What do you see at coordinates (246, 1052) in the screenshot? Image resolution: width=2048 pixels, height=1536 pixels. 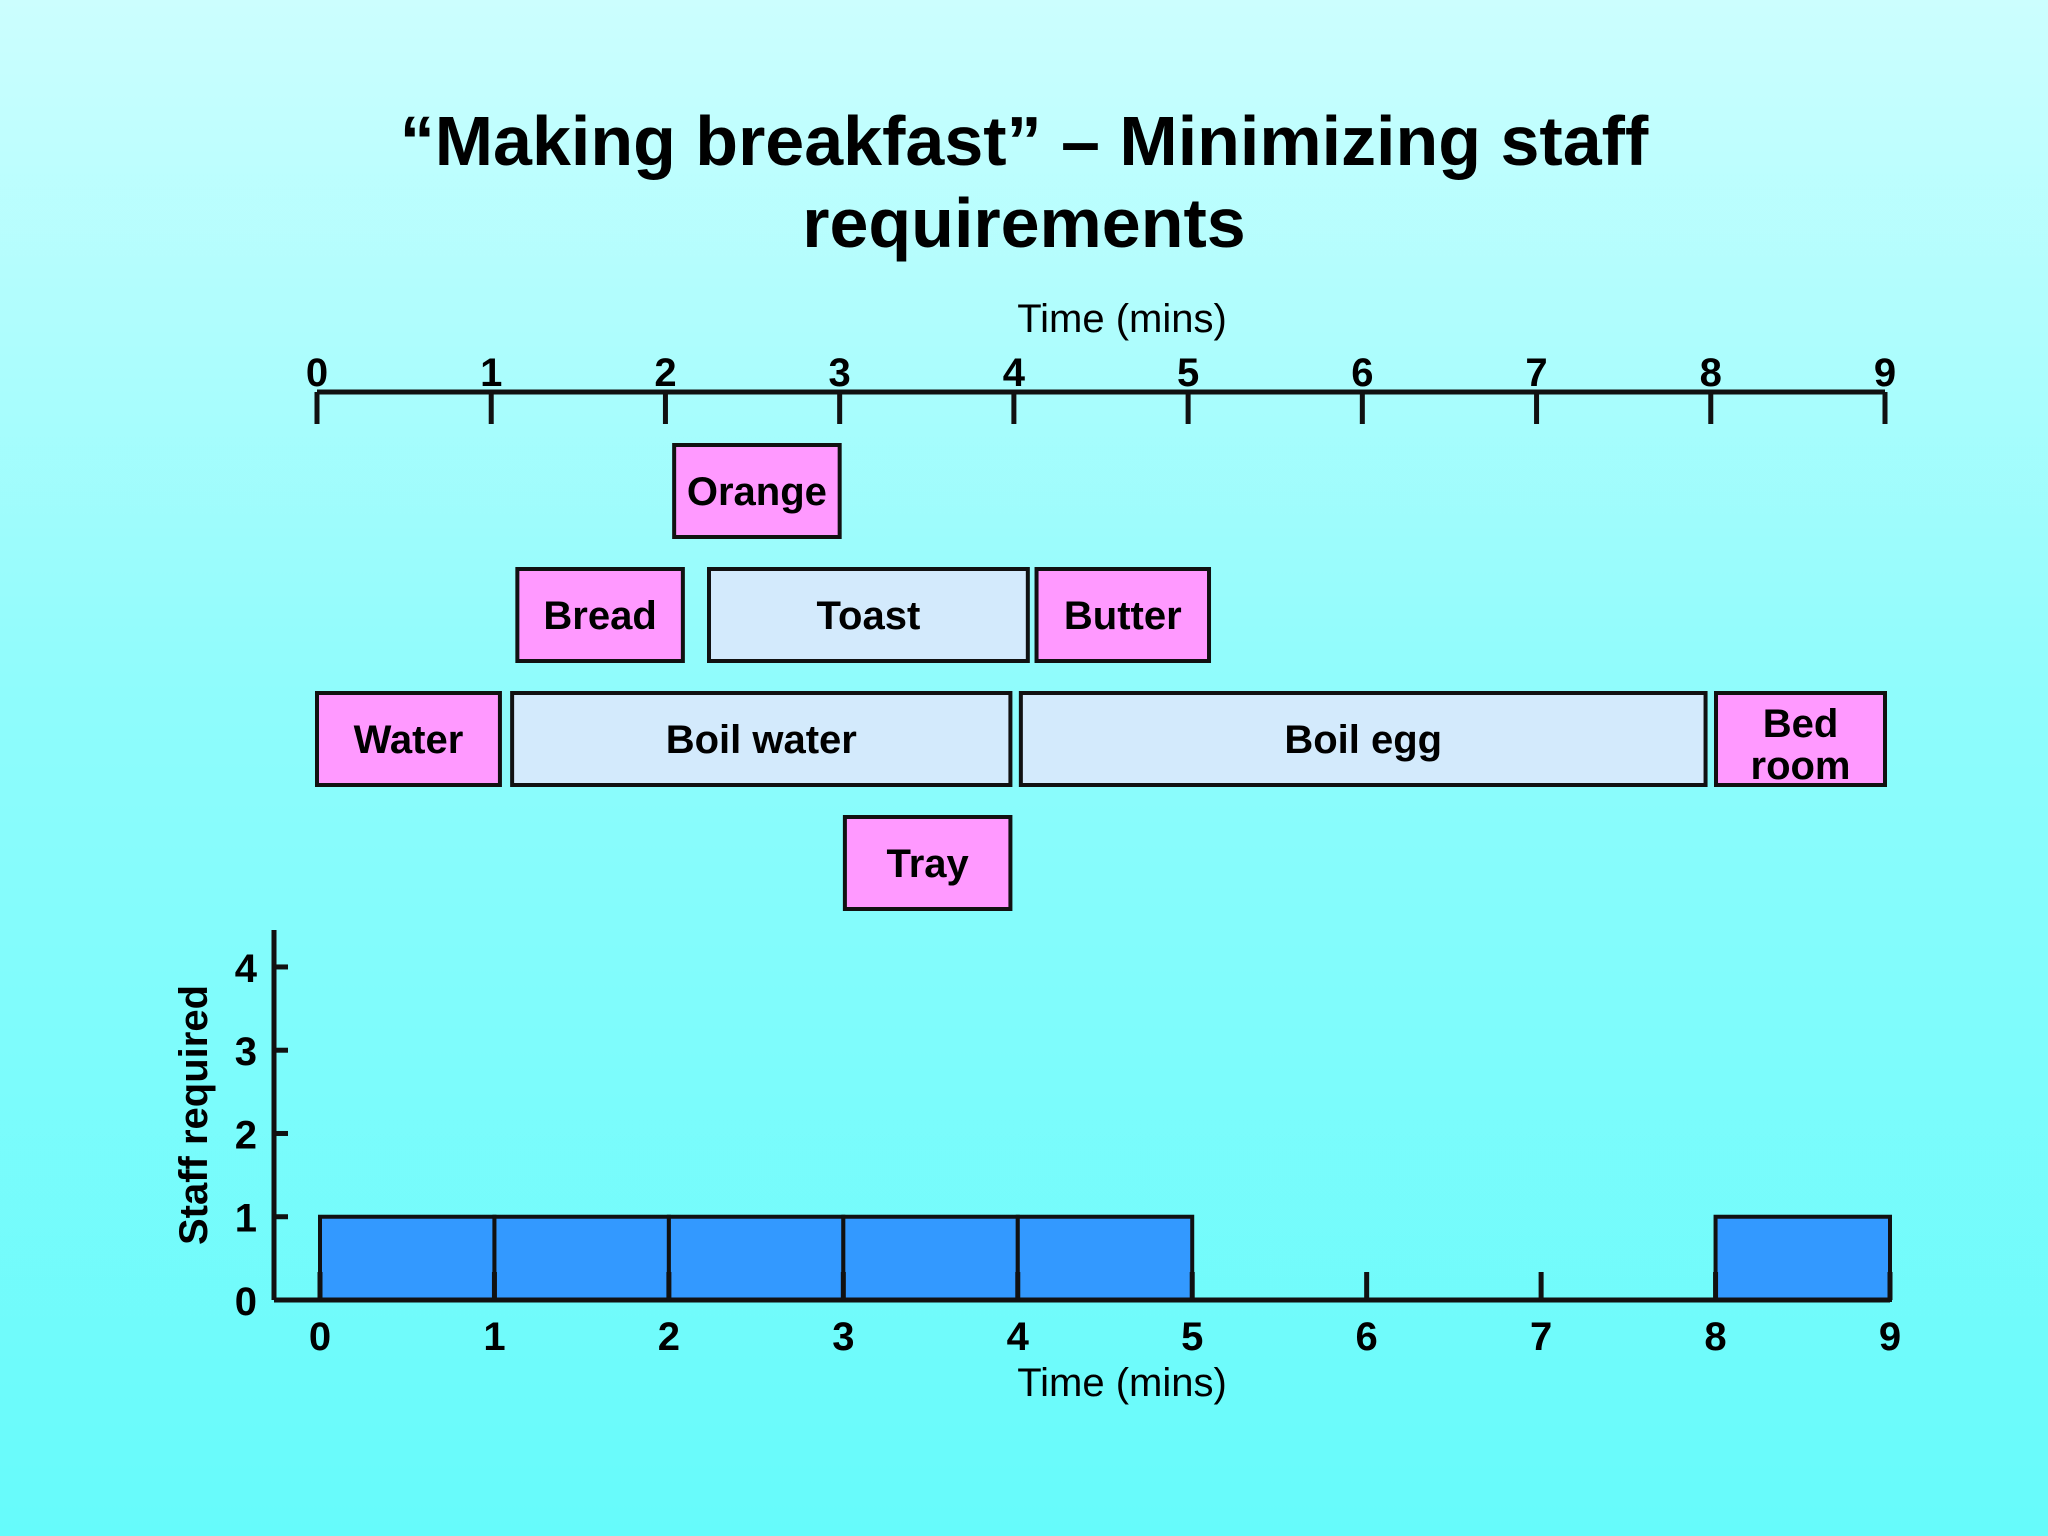 I see `staff-y-tick-label: 3` at bounding box center [246, 1052].